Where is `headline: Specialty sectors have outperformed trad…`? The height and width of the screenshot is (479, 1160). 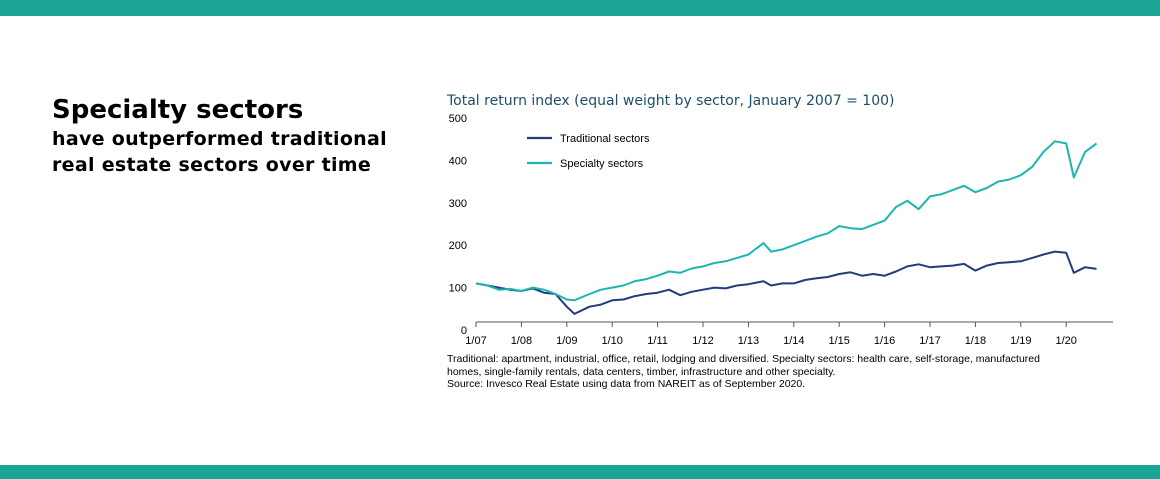
headline: Specialty sectors have outperformed trad… is located at coordinates (219, 136).